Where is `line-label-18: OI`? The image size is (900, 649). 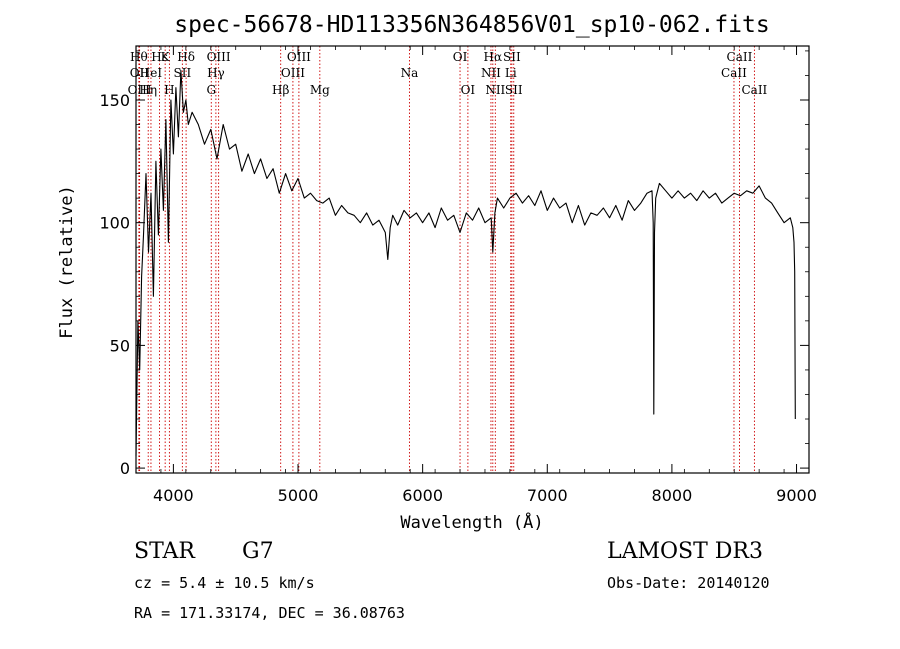 line-label-18: OI is located at coordinates (460, 57).